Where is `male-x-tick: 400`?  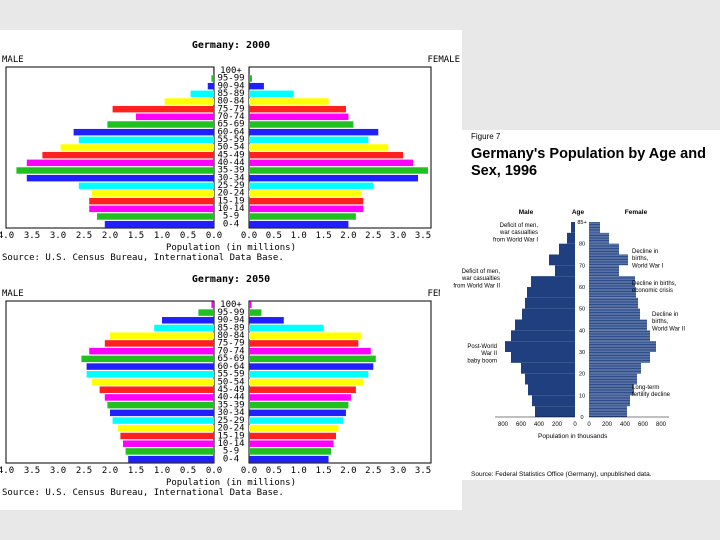 male-x-tick: 400 is located at coordinates (539, 425).